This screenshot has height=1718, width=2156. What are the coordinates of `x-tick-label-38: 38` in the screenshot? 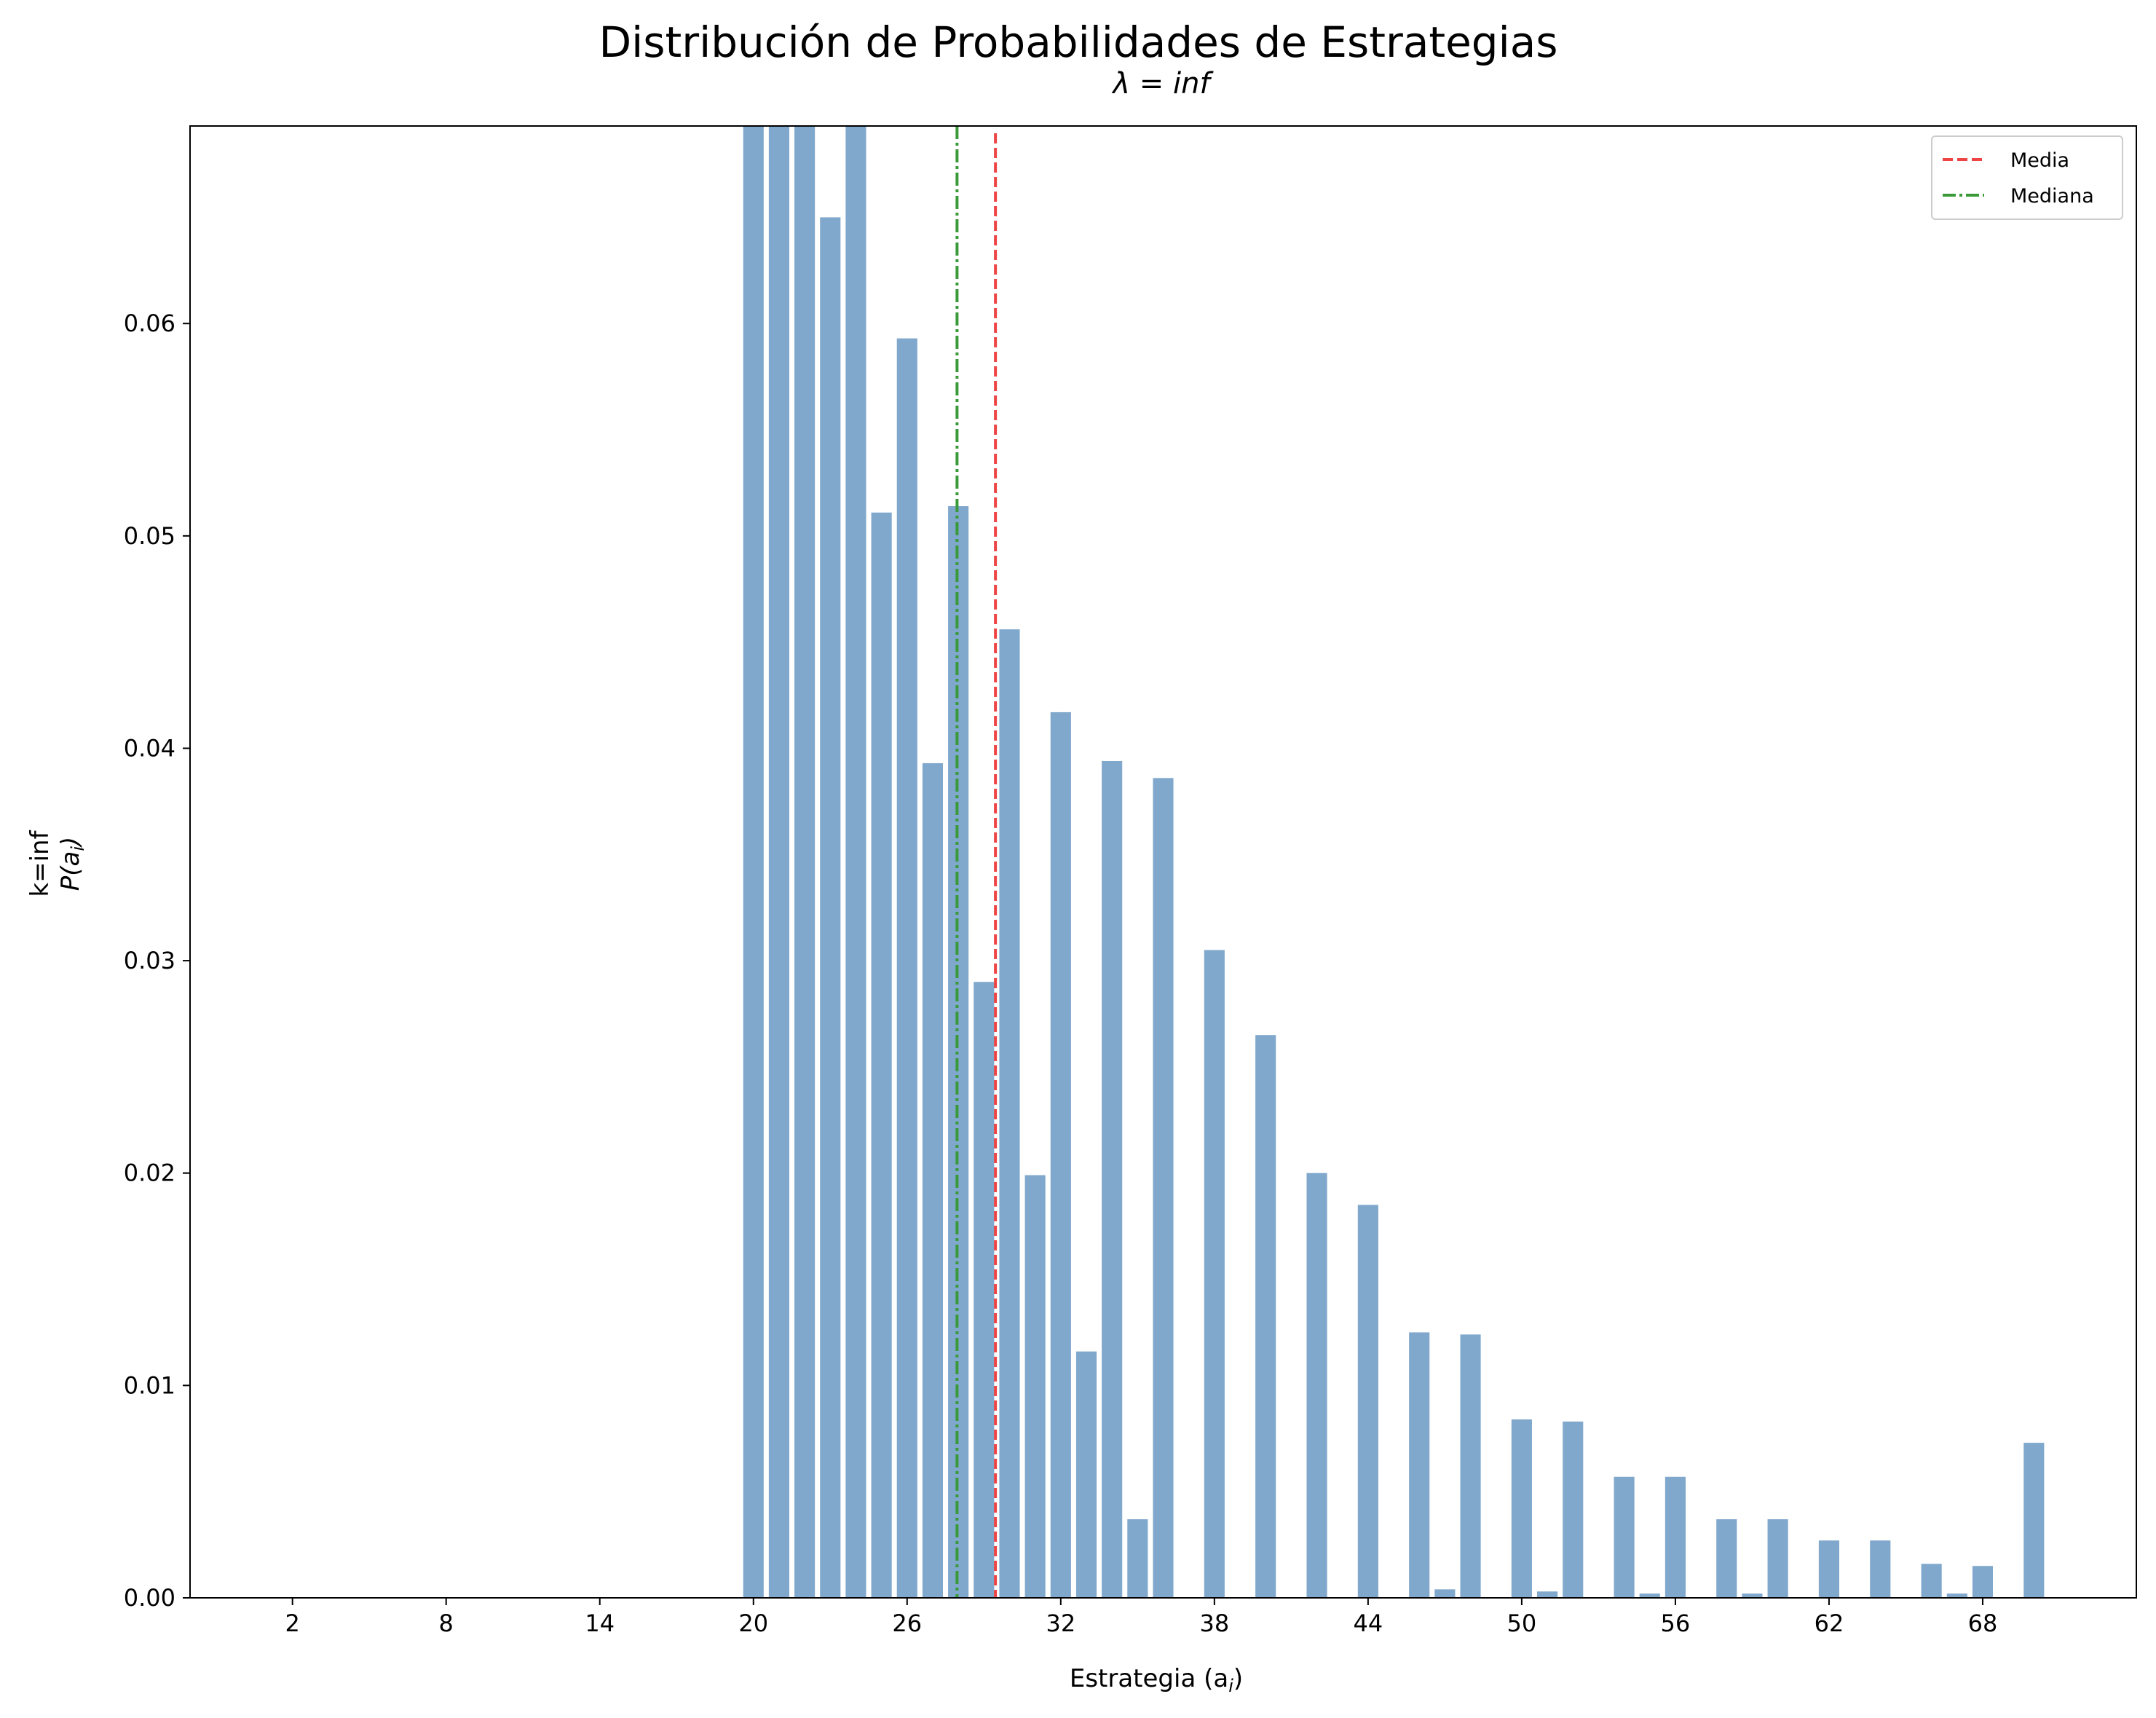 It's located at (1214, 1623).